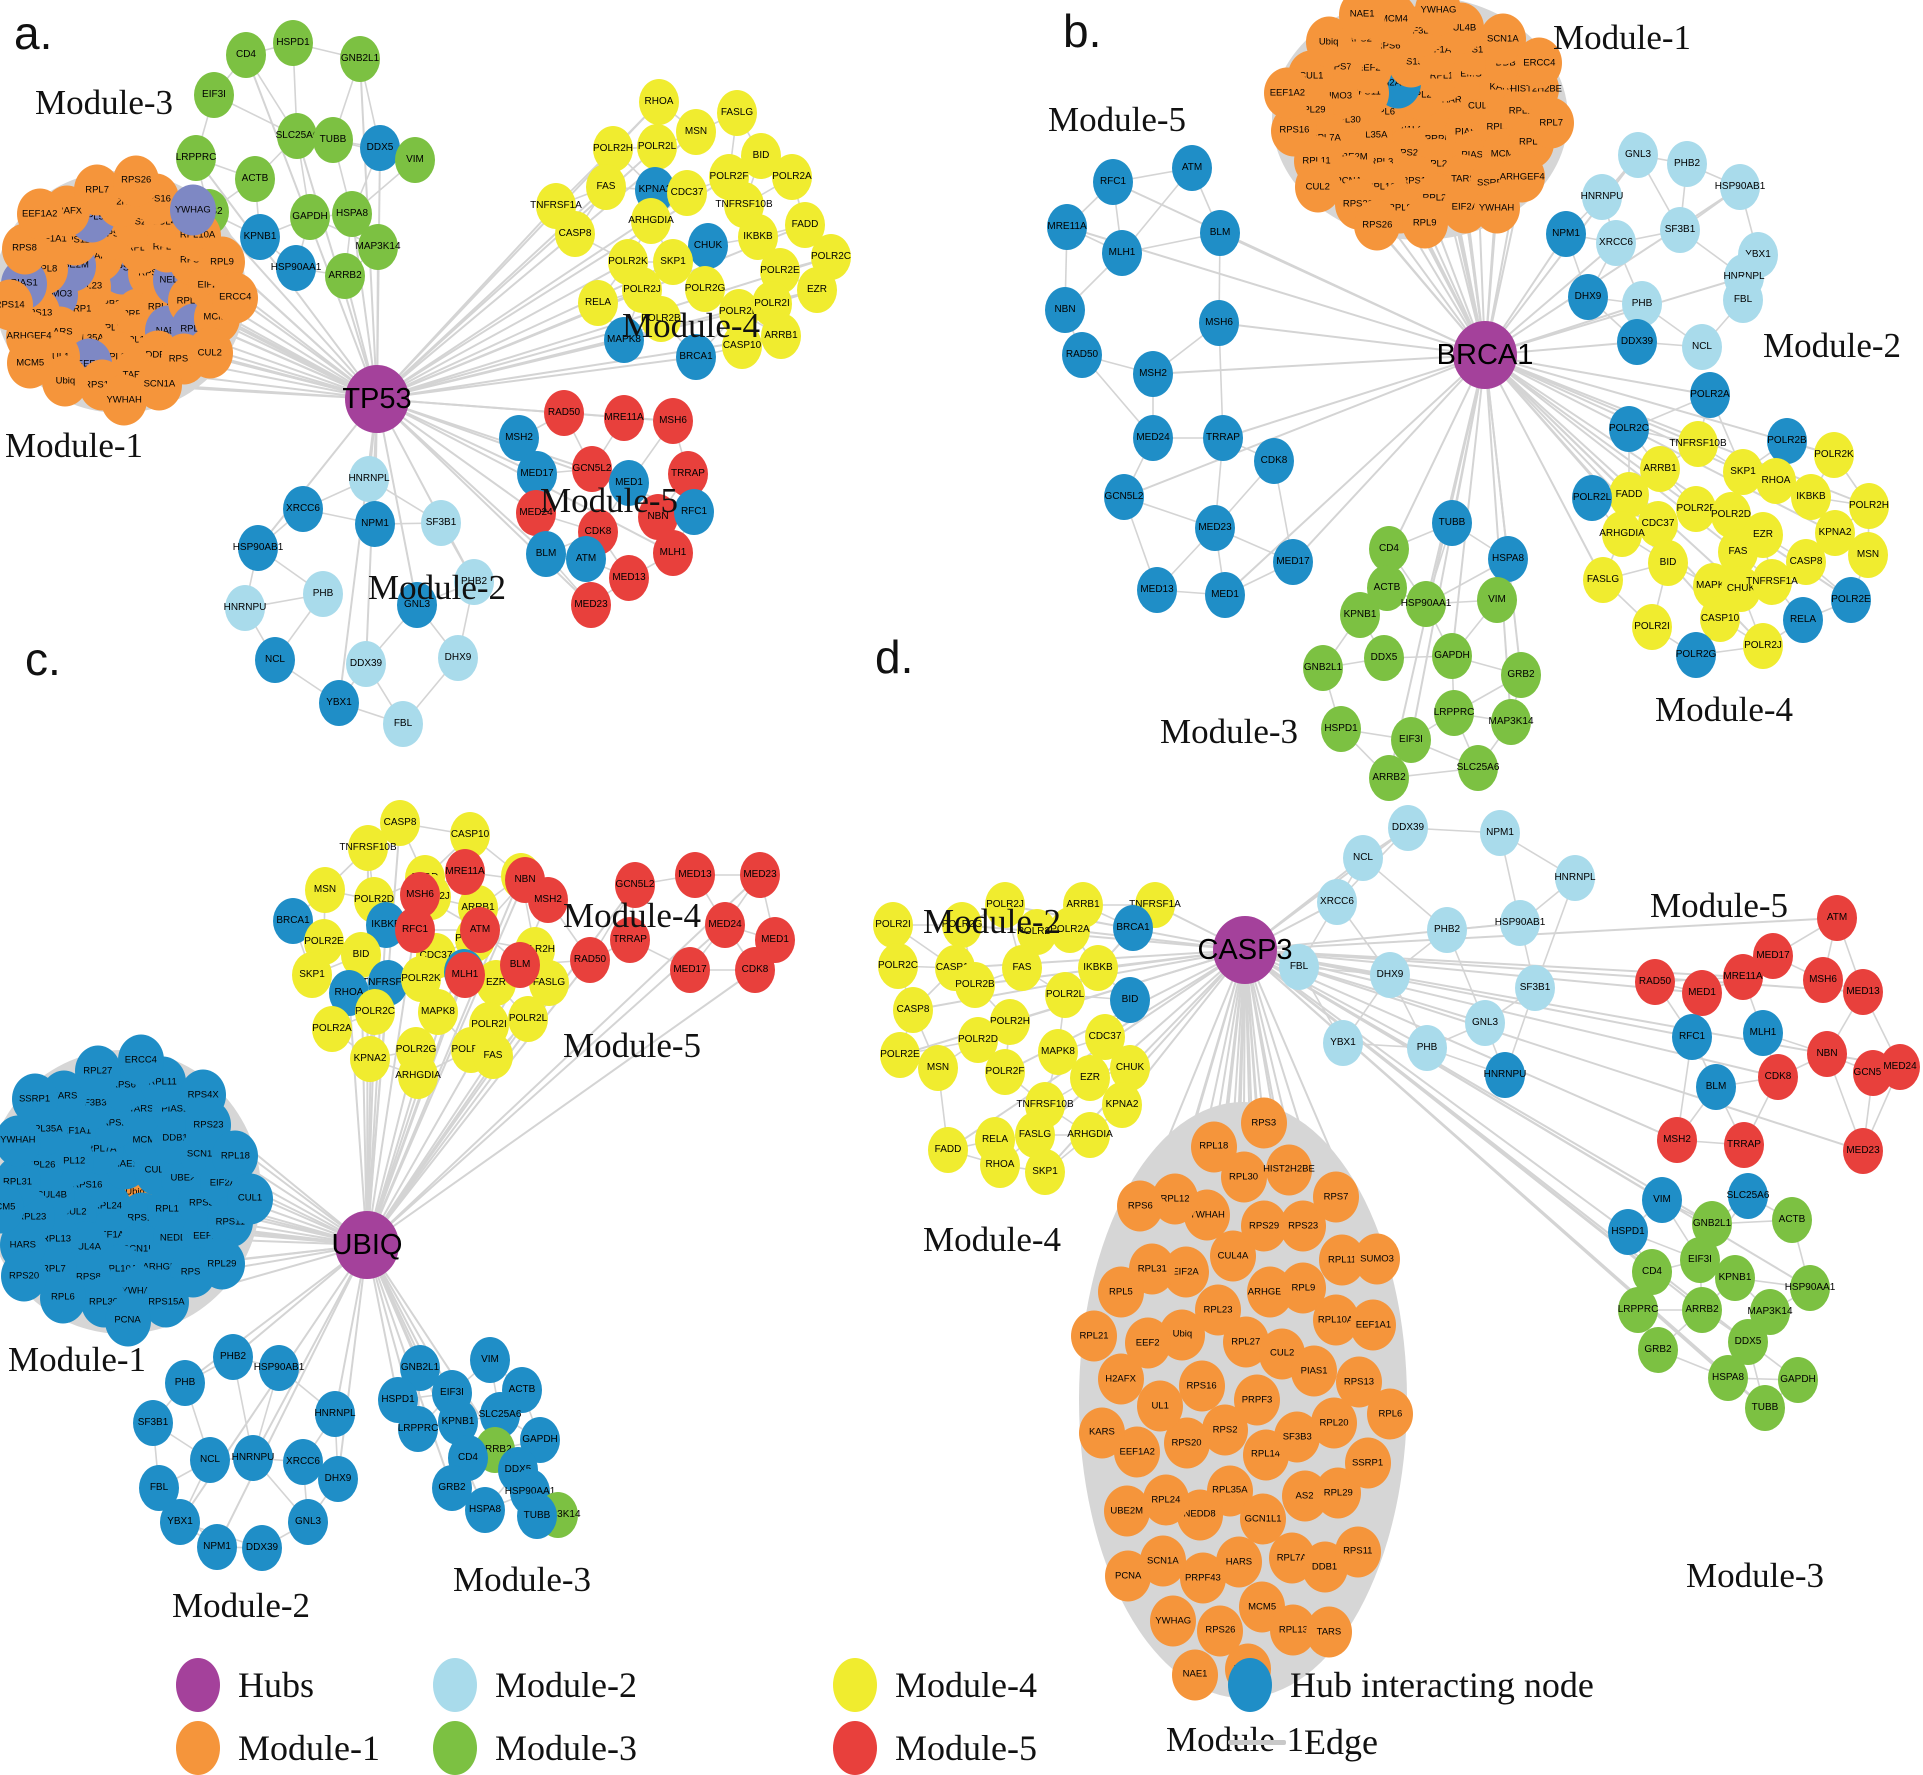  What do you see at coordinates (1367, 1463) in the screenshot?
I see `gene-node: SSRP1` at bounding box center [1367, 1463].